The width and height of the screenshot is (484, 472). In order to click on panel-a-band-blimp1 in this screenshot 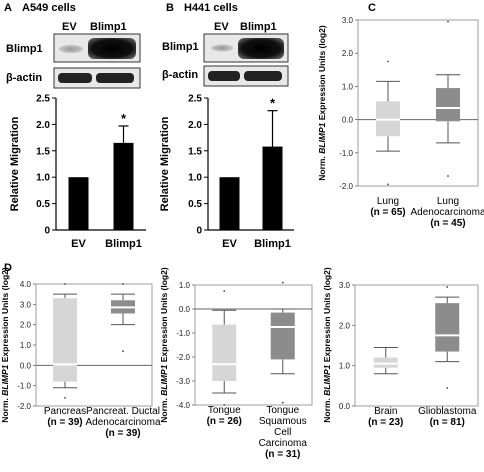, I will do `click(112, 48)`.